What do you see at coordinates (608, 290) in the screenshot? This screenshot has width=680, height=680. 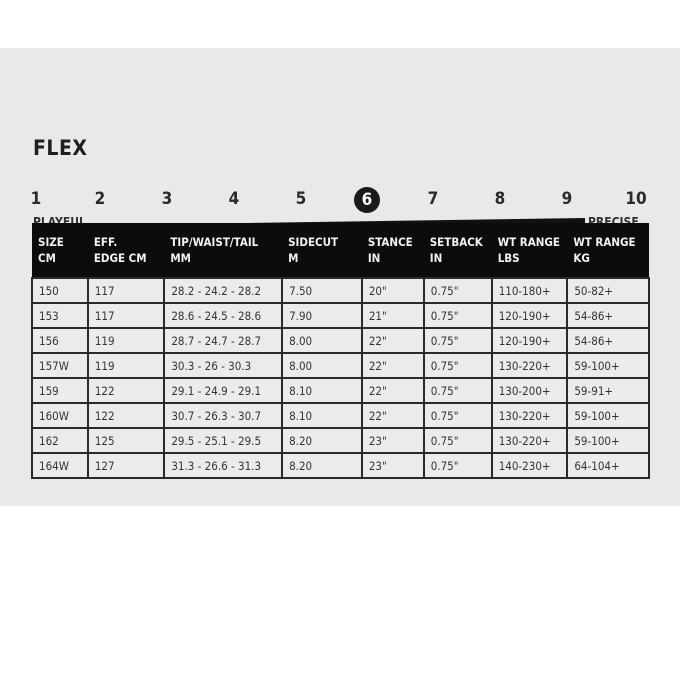 I see `table-cell: 50-82+` at bounding box center [608, 290].